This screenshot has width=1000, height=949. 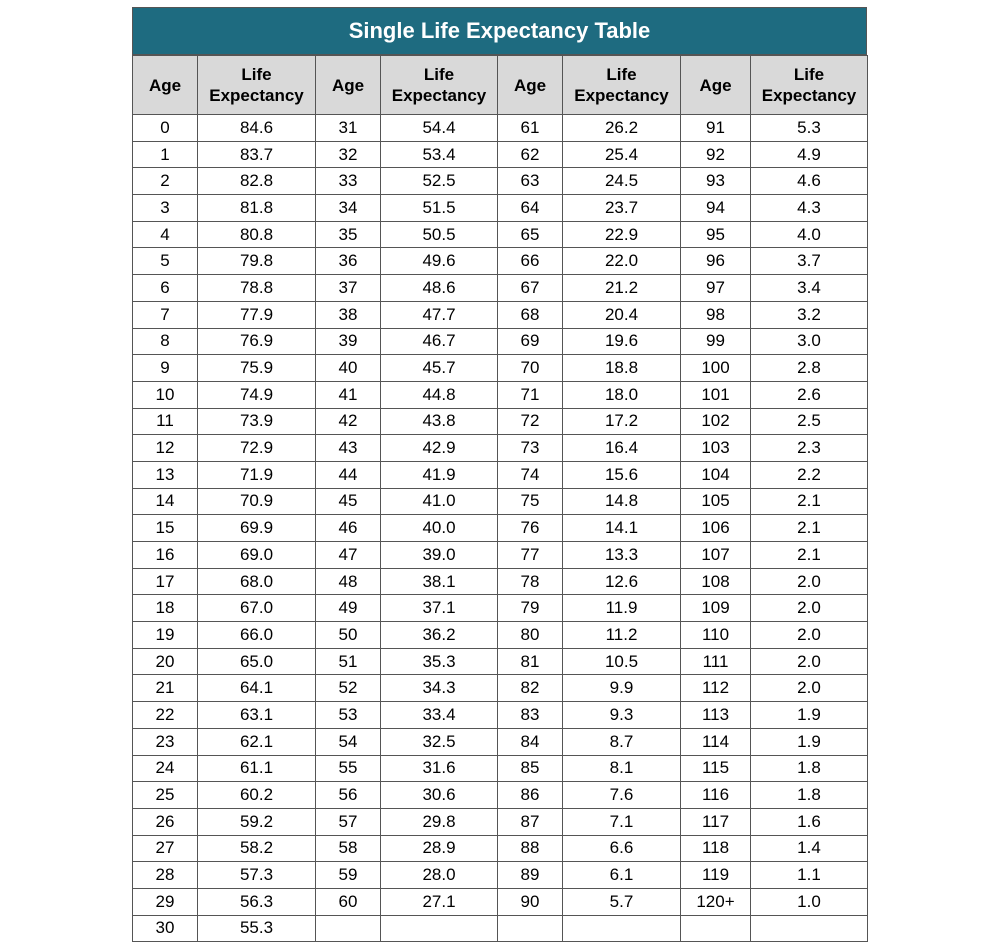 What do you see at coordinates (348, 208) in the screenshot?
I see `table-cell: 34` at bounding box center [348, 208].